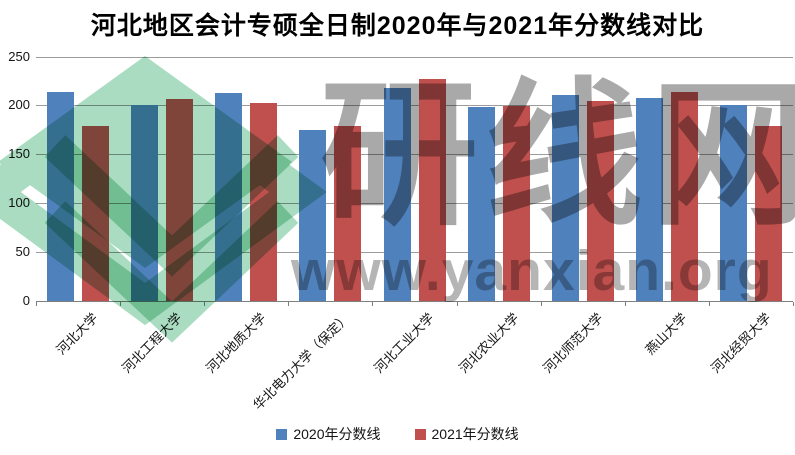 The width and height of the screenshot is (795, 455). I want to click on y-axis-tick-label: 250, so click(19, 56).